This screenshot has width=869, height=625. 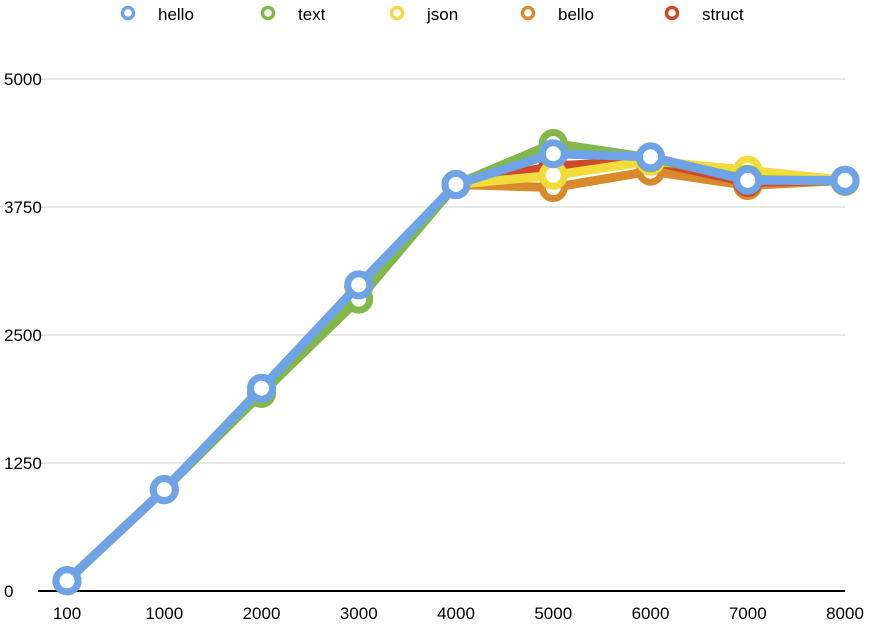 I want to click on legend-marker-hello, so click(x=128, y=13).